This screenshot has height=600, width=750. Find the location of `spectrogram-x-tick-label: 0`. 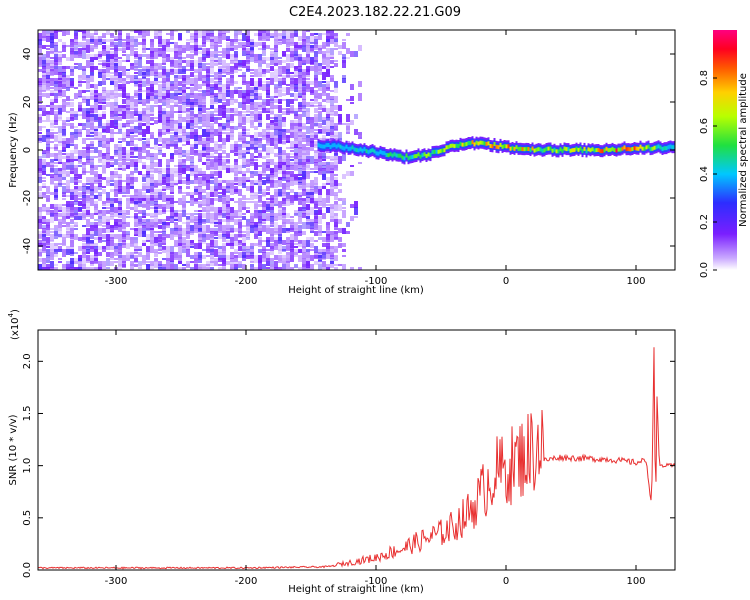

spectrogram-x-tick-label: 0 is located at coordinates (506, 281).